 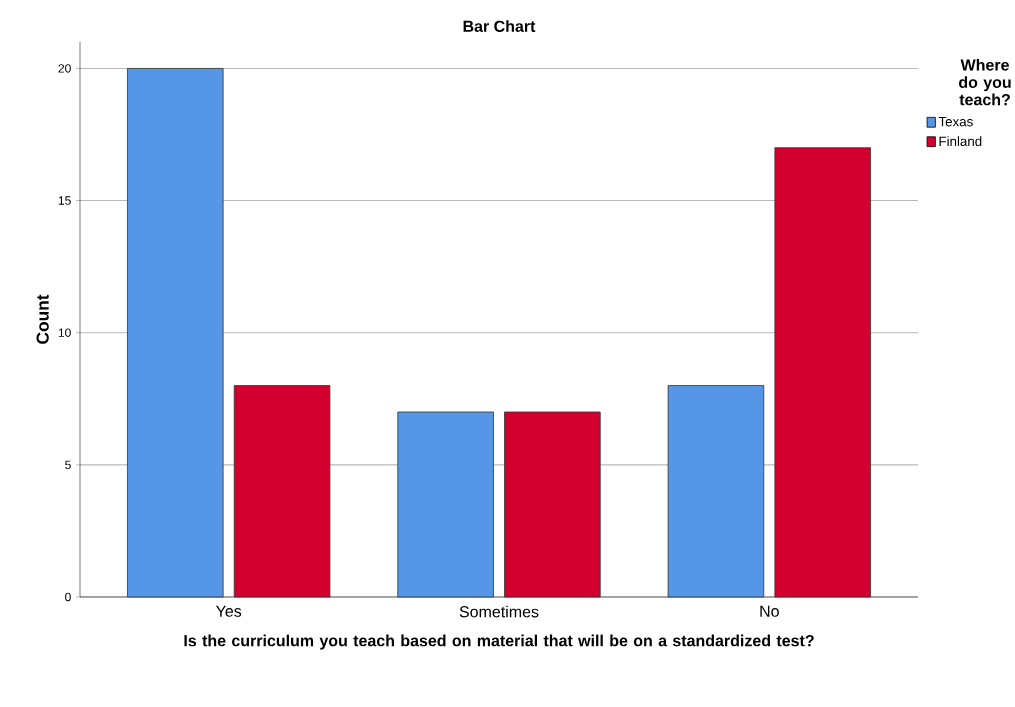 I want to click on y-tick-label: 10, so click(x=64, y=332).